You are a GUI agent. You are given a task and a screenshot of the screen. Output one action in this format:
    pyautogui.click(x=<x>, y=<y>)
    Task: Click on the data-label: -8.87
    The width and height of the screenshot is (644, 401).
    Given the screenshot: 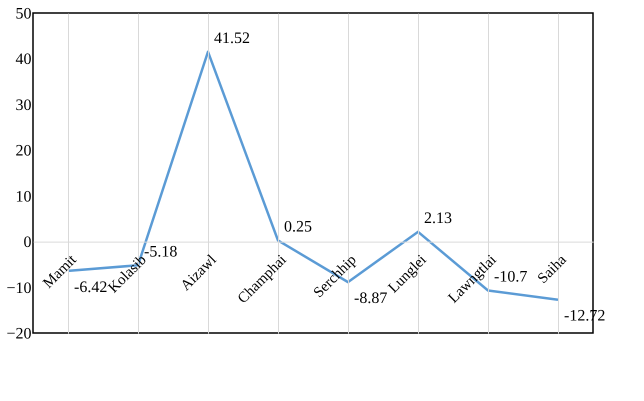 What is the action you would take?
    pyautogui.click(x=371, y=299)
    